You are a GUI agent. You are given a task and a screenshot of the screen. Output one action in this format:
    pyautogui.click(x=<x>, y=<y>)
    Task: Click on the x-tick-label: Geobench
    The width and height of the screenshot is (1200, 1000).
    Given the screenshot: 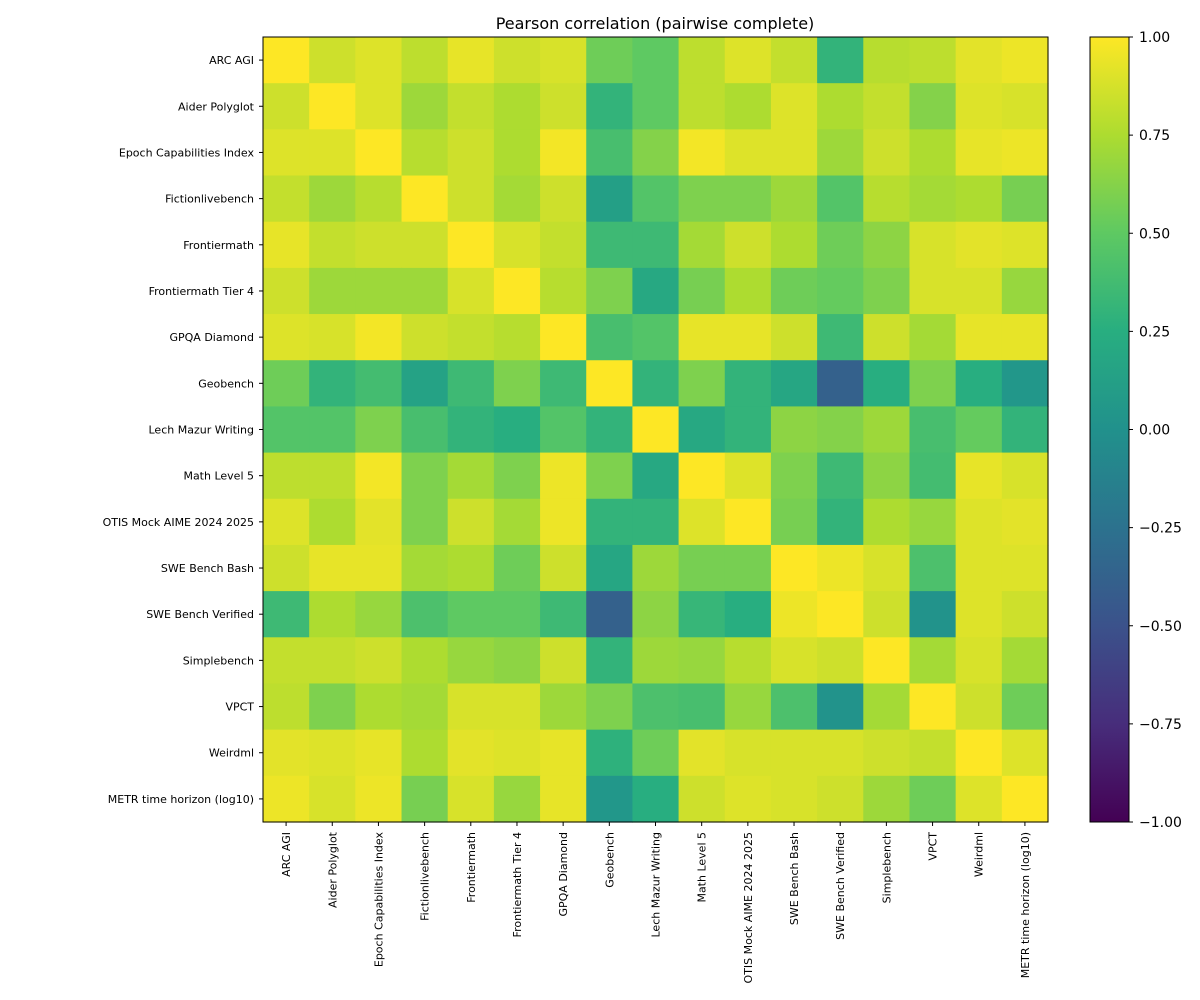 What is the action you would take?
    pyautogui.click(x=609, y=860)
    